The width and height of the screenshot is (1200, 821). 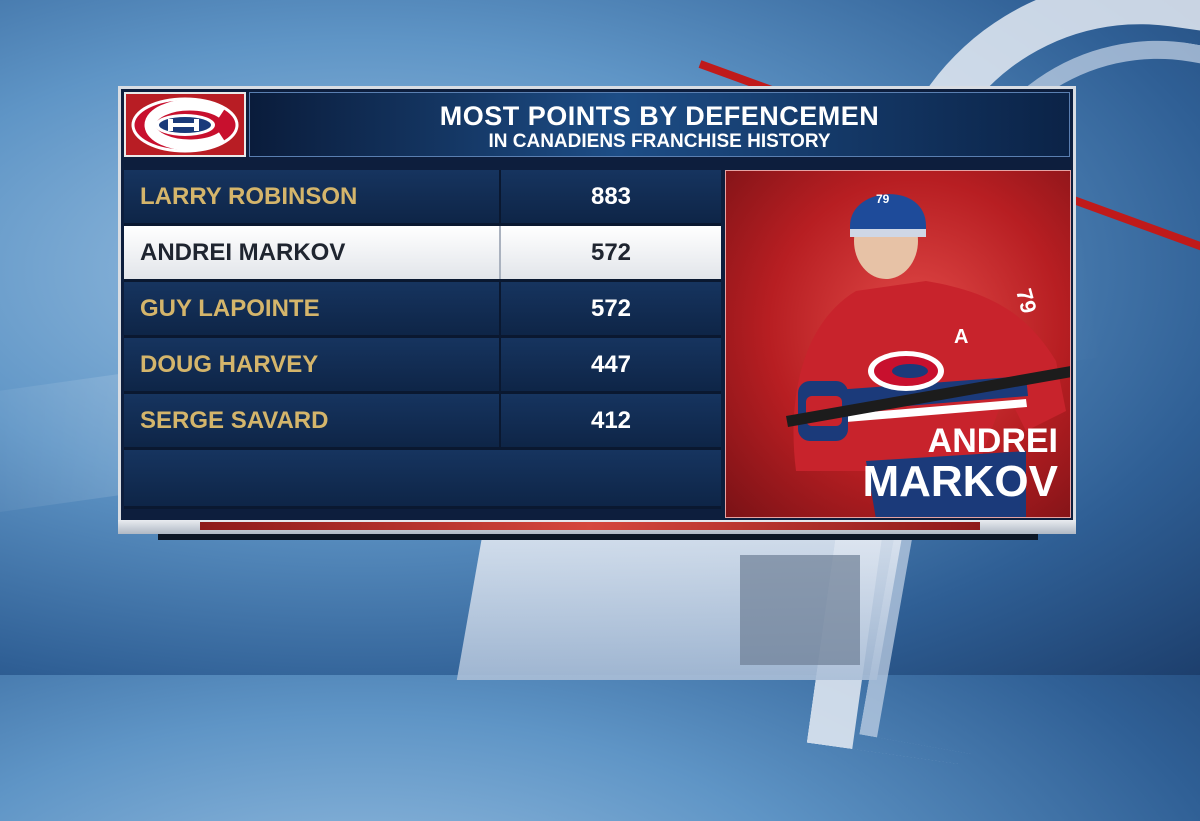 What do you see at coordinates (234, 420) in the screenshot?
I see `player-name: SERGE SAVARD` at bounding box center [234, 420].